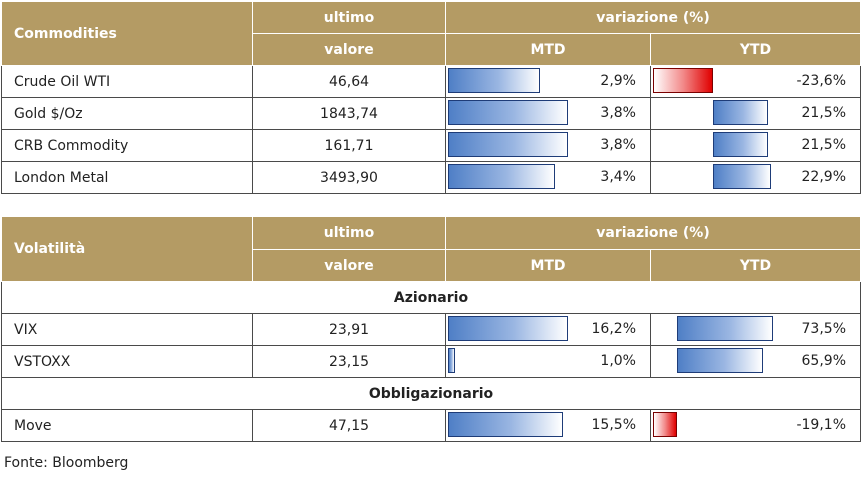  I want to click on ytd-cell: 22,9%, so click(755, 177).